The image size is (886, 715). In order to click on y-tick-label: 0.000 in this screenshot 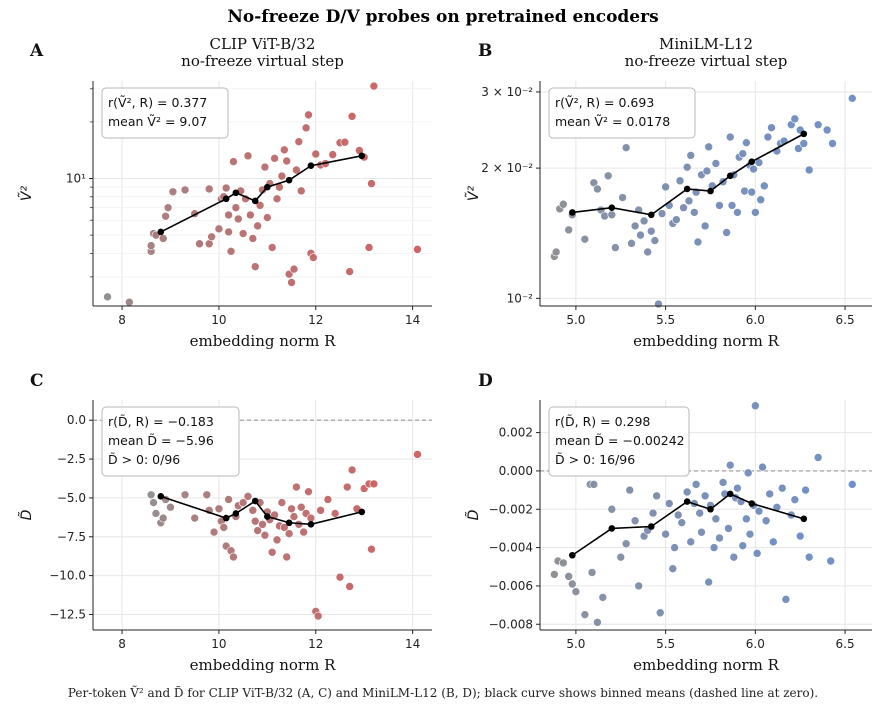, I will do `click(516, 471)`.